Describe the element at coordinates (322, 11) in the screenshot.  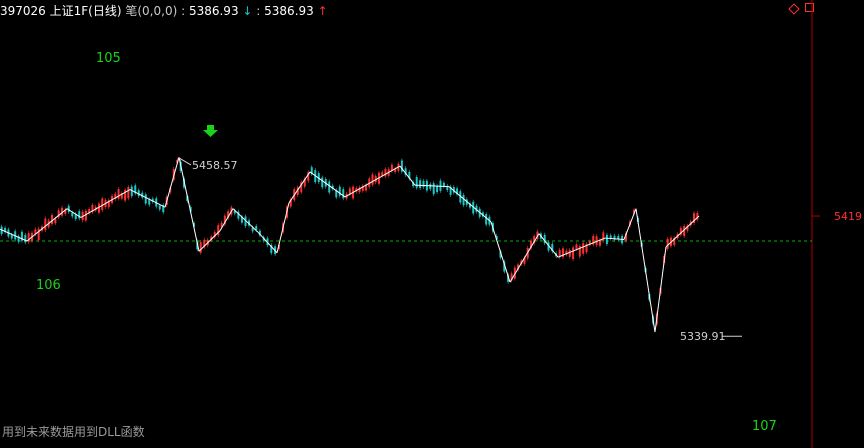
I see `up-arrow-icon: ↑` at that location.